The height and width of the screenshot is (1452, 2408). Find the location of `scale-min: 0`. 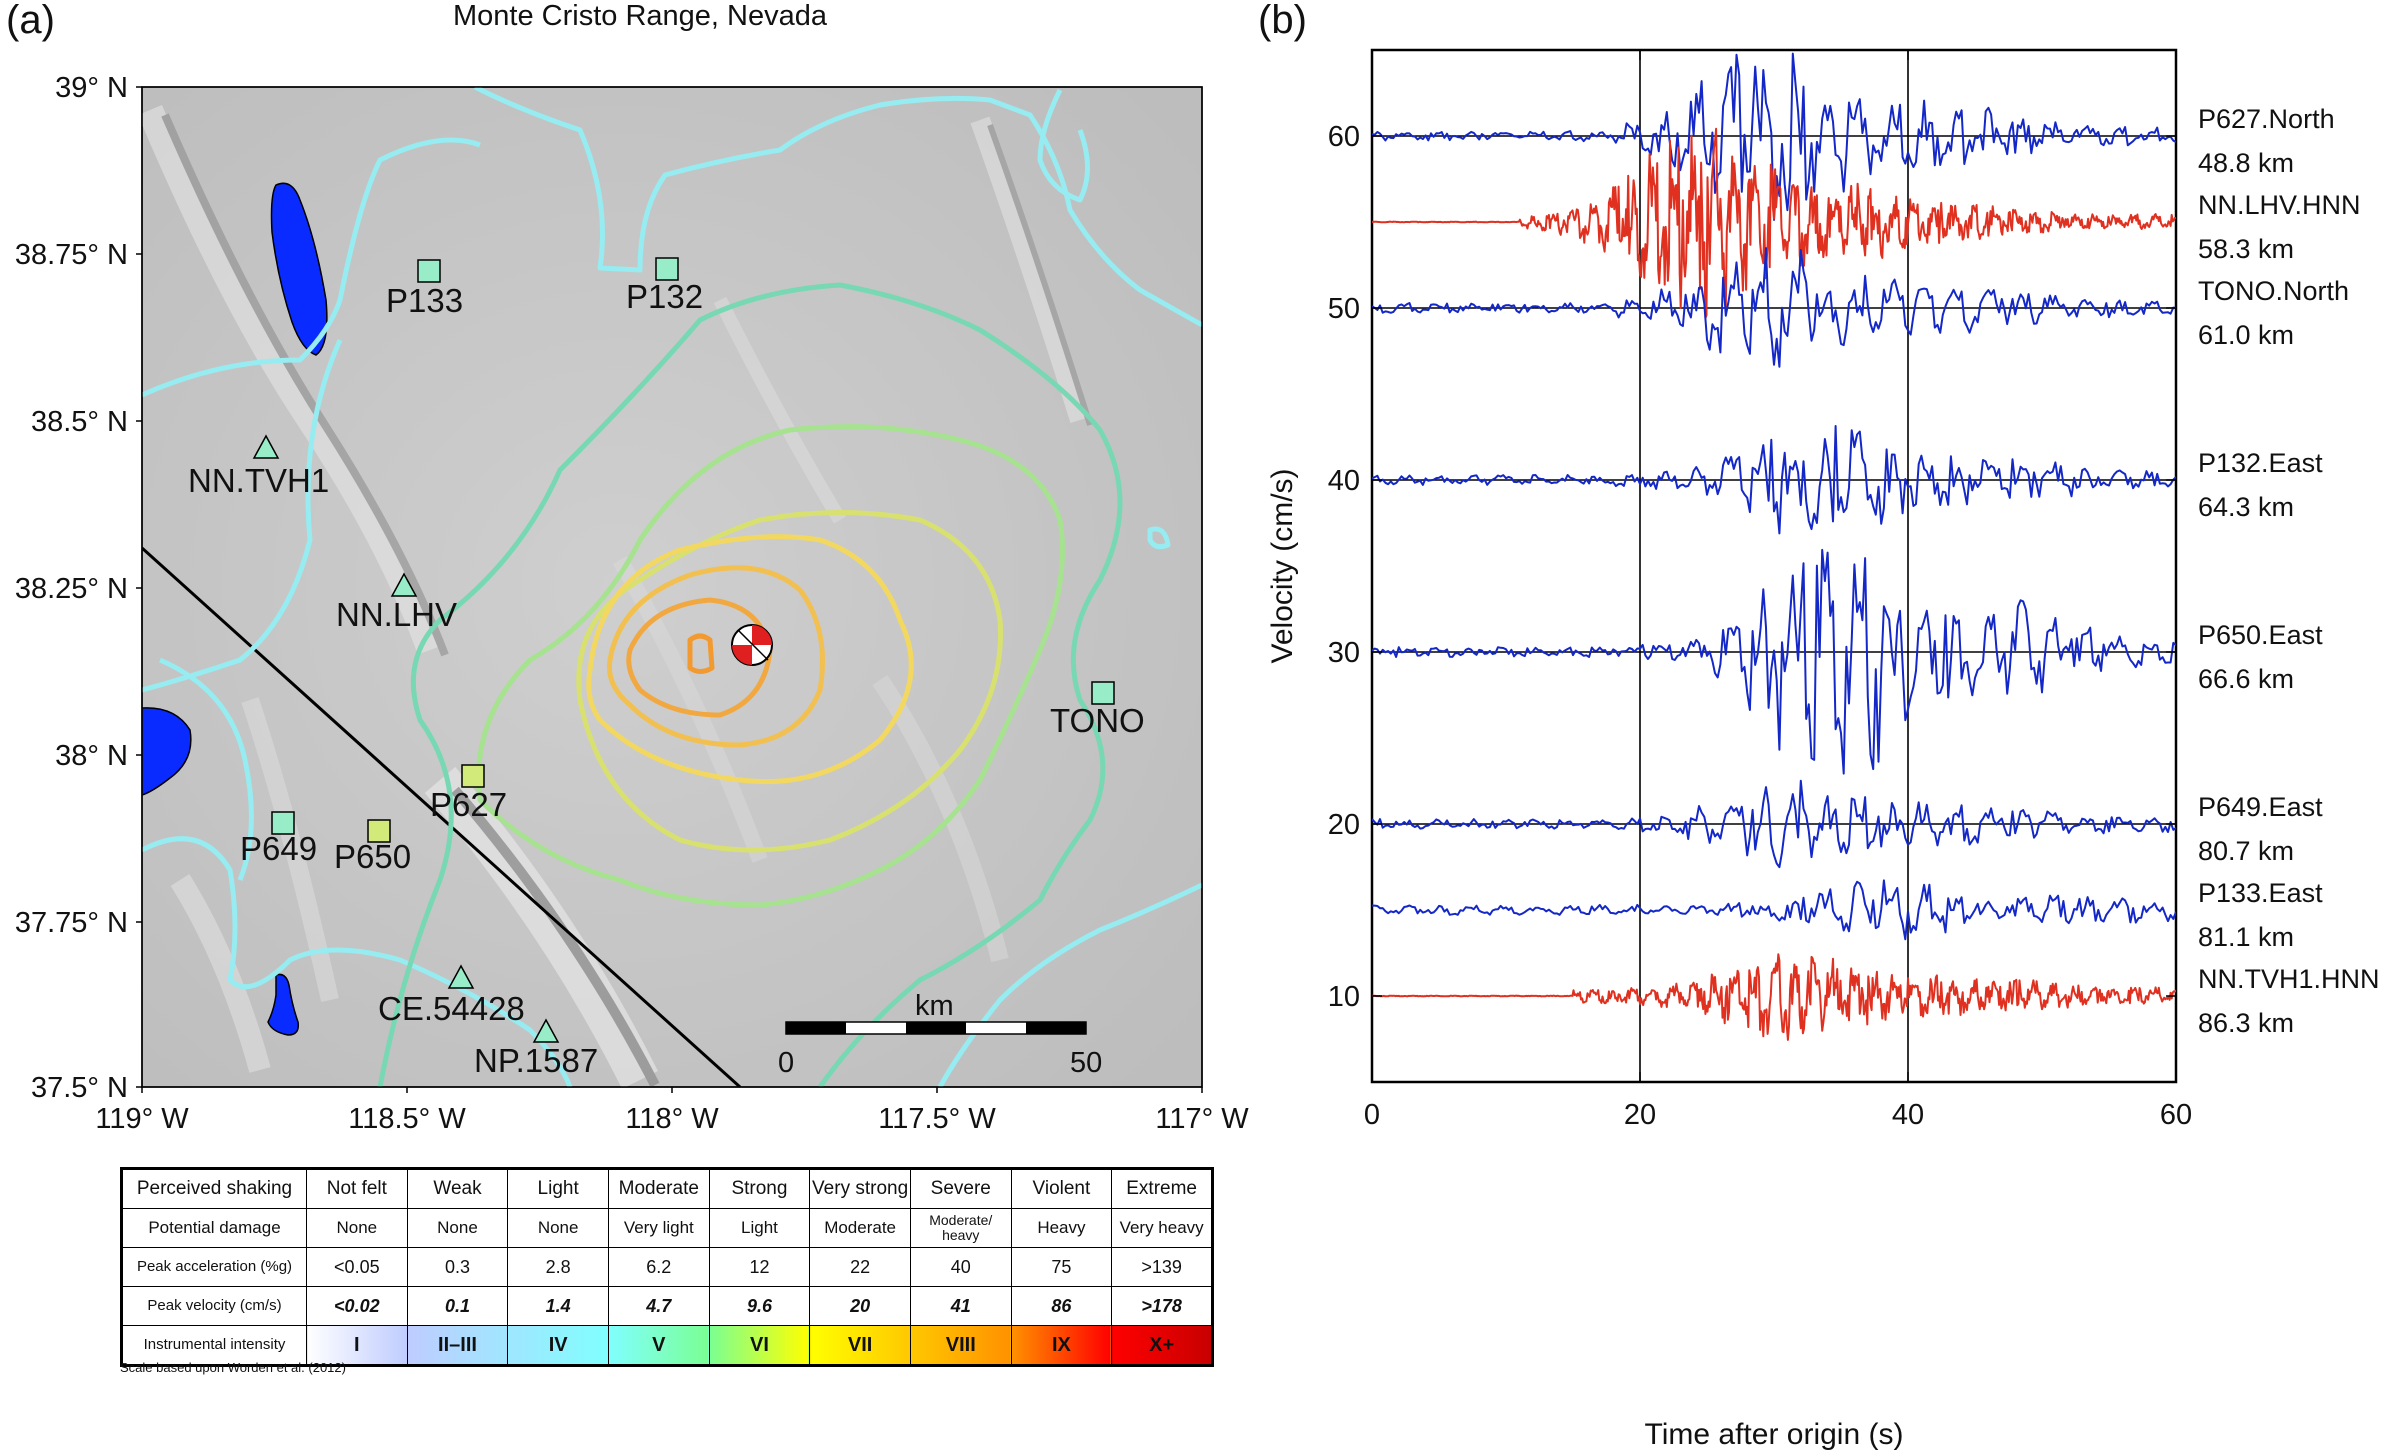

scale-min: 0 is located at coordinates (786, 1063).